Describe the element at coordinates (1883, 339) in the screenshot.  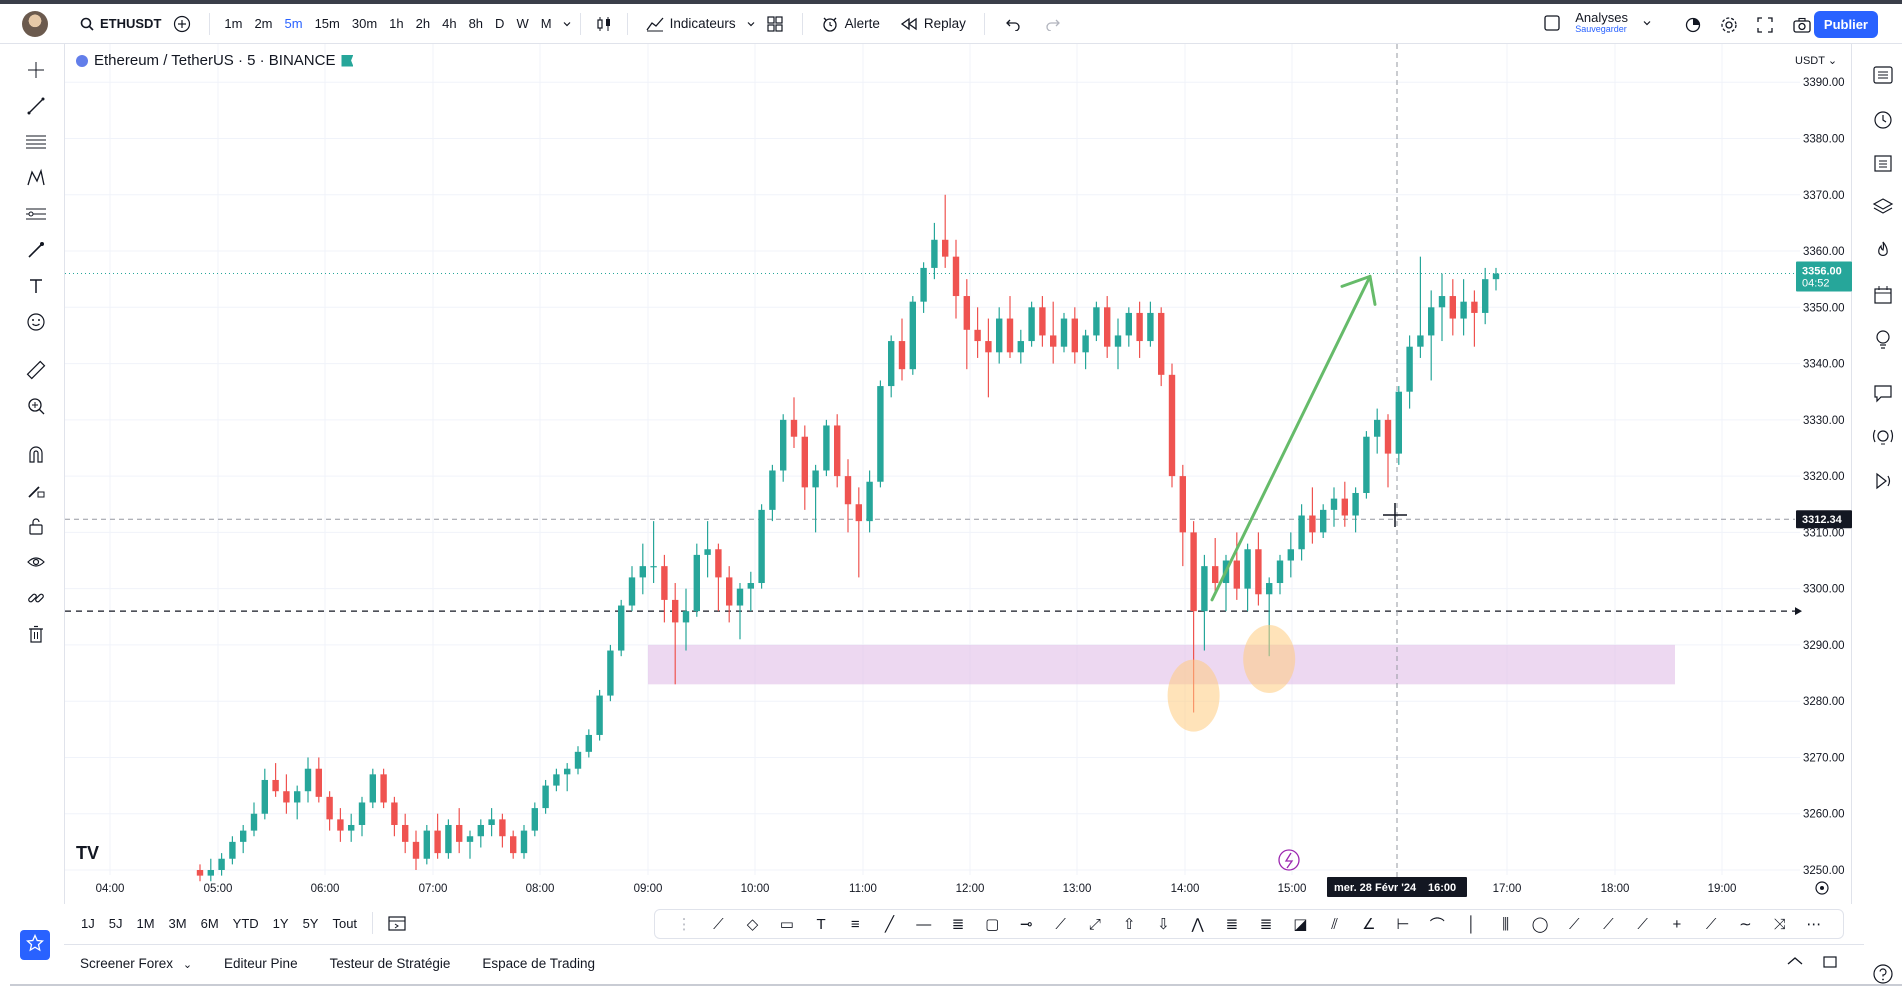
I see `ideas-lightbulb-icon` at that location.